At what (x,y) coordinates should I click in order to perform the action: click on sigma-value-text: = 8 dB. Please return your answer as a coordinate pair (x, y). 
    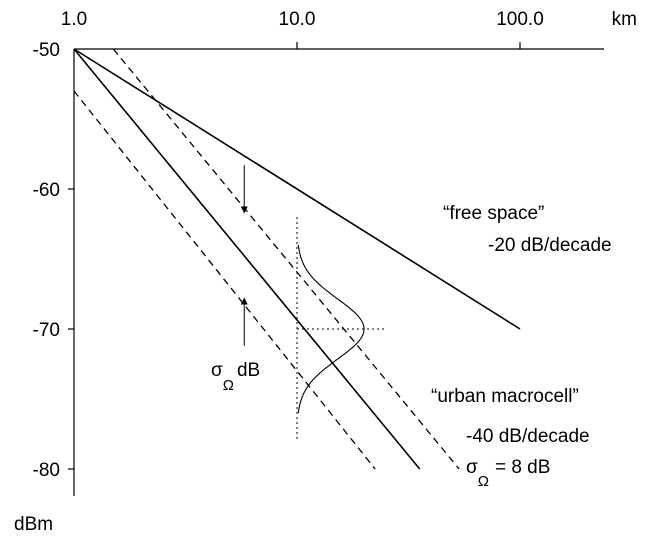
    Looking at the image, I should click on (522, 467).